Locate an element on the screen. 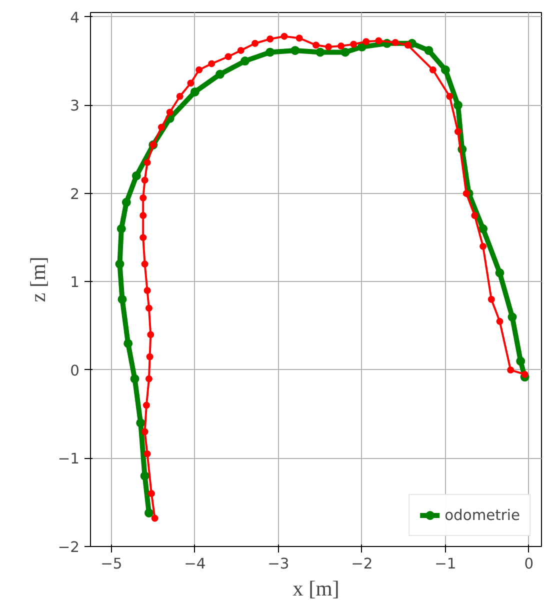  y-tick-label: −1 is located at coordinates (69, 459).